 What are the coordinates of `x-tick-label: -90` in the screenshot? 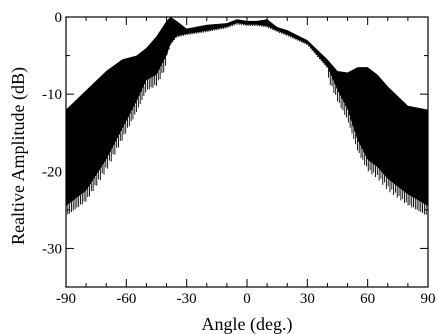 It's located at (66, 299).